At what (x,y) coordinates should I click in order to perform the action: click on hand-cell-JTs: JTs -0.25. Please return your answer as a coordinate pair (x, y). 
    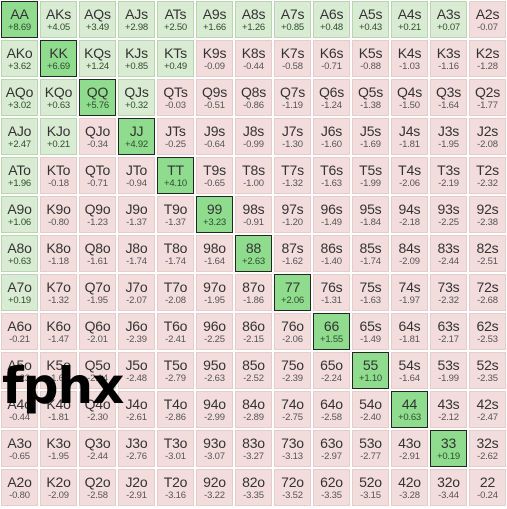
    Looking at the image, I should click on (175, 136).